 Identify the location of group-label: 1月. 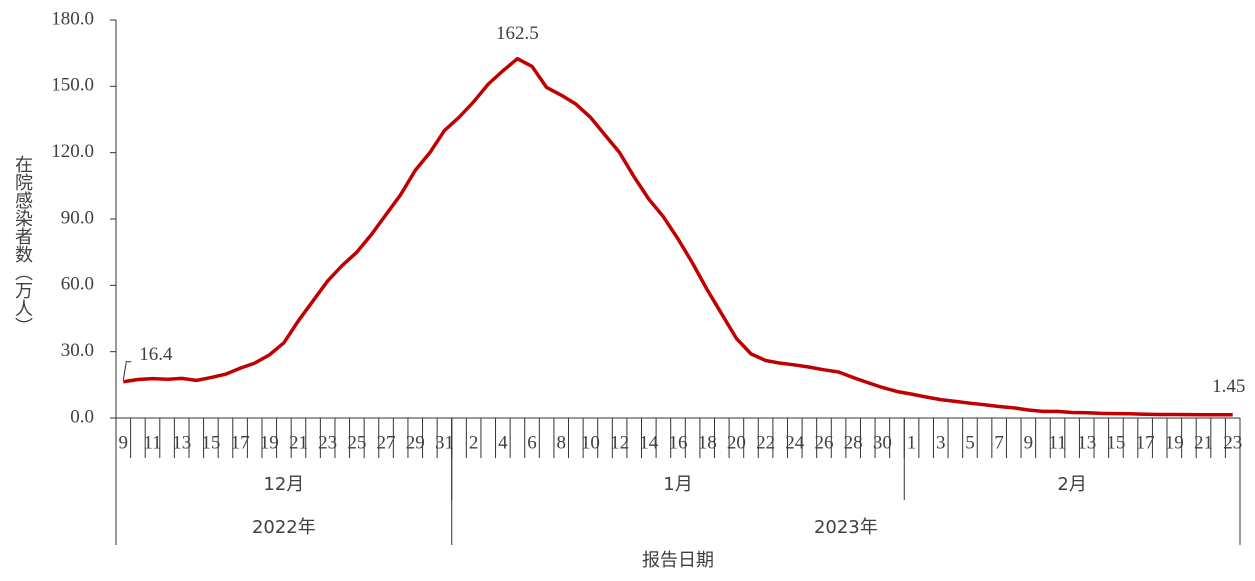
(677, 484).